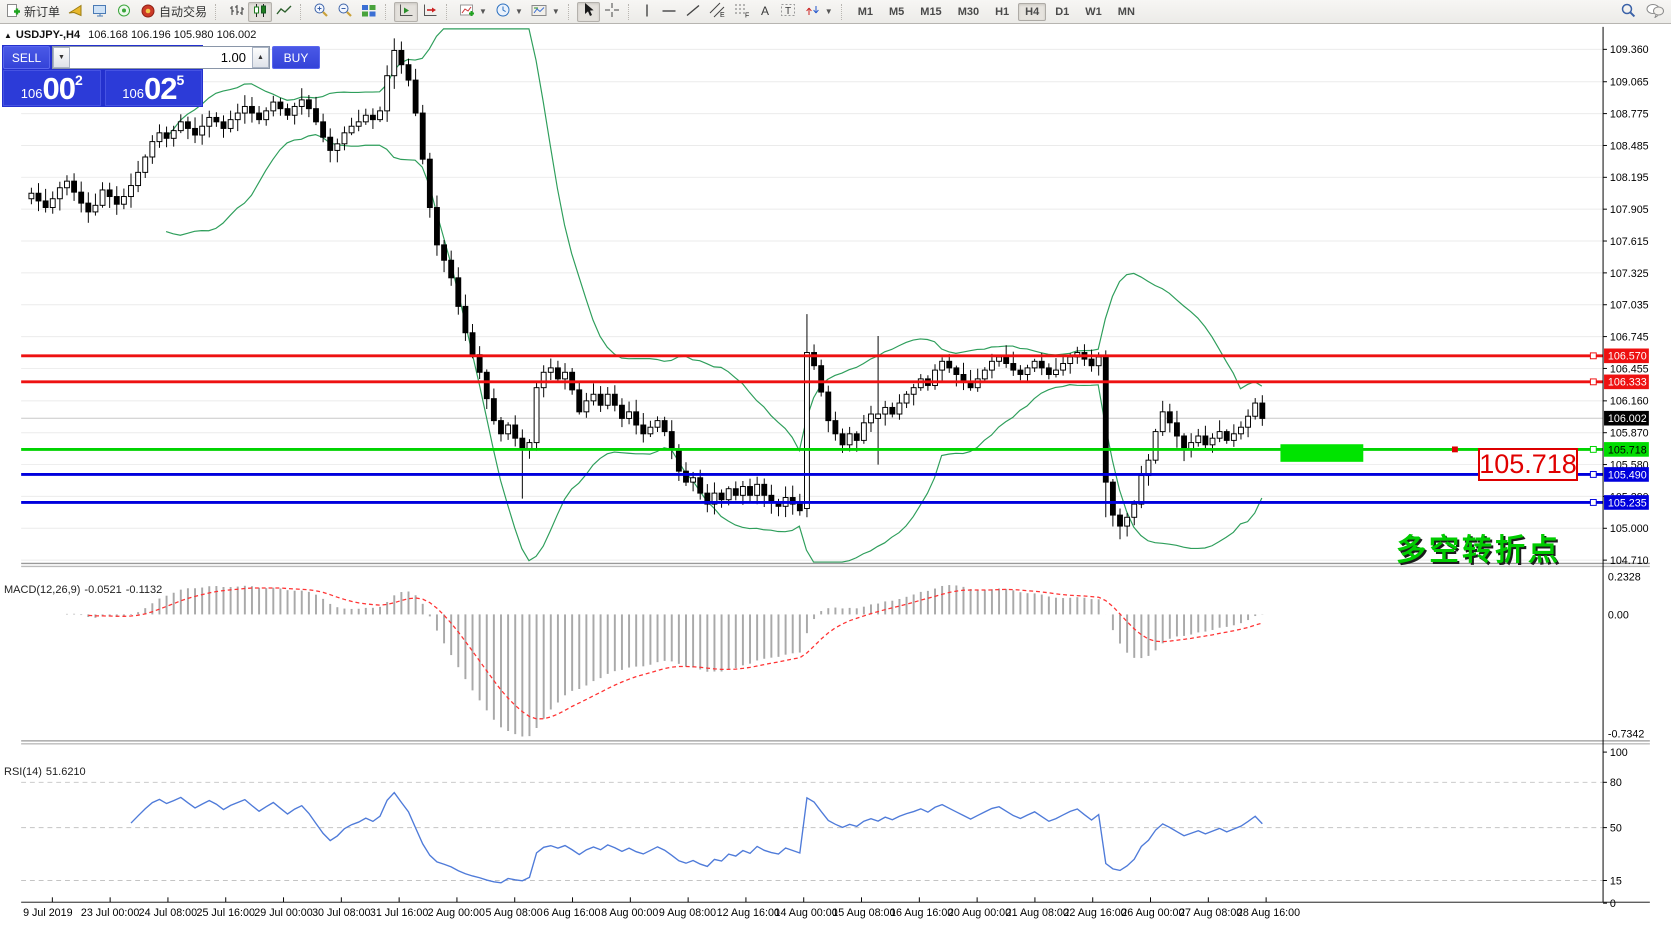 Image resolution: width=1671 pixels, height=948 pixels. I want to click on main-toolbar: 新订单 自动交易, so click(835, 12).